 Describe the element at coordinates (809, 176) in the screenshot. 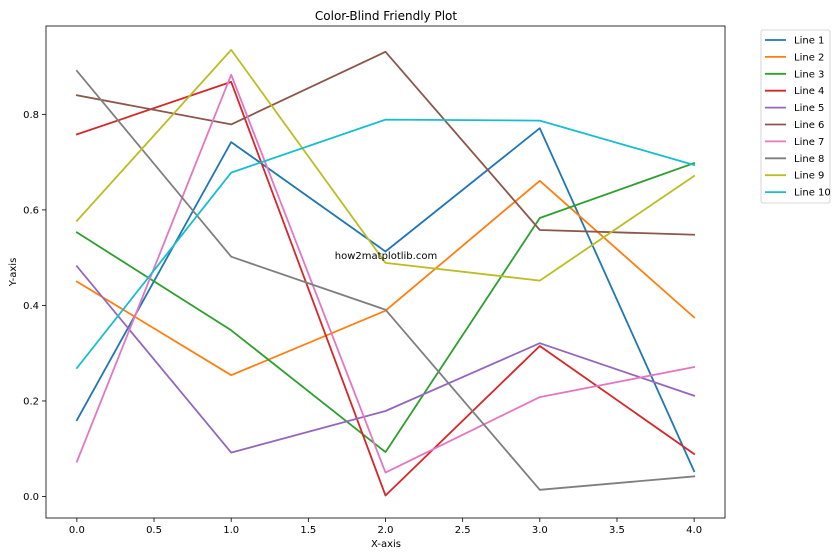

I see `legend-label-9: Line 9` at that location.